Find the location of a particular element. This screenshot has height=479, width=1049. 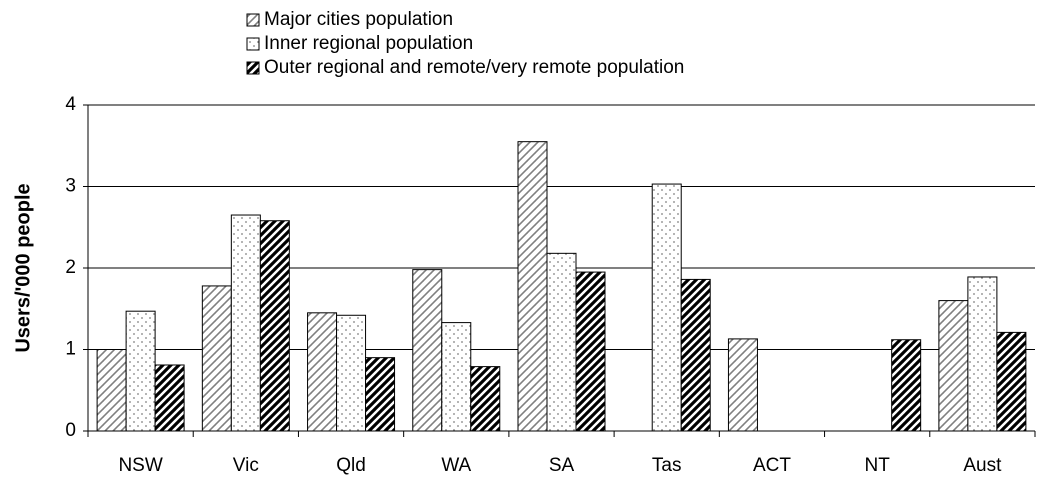

y-tick-label: 1 is located at coordinates (70, 349).